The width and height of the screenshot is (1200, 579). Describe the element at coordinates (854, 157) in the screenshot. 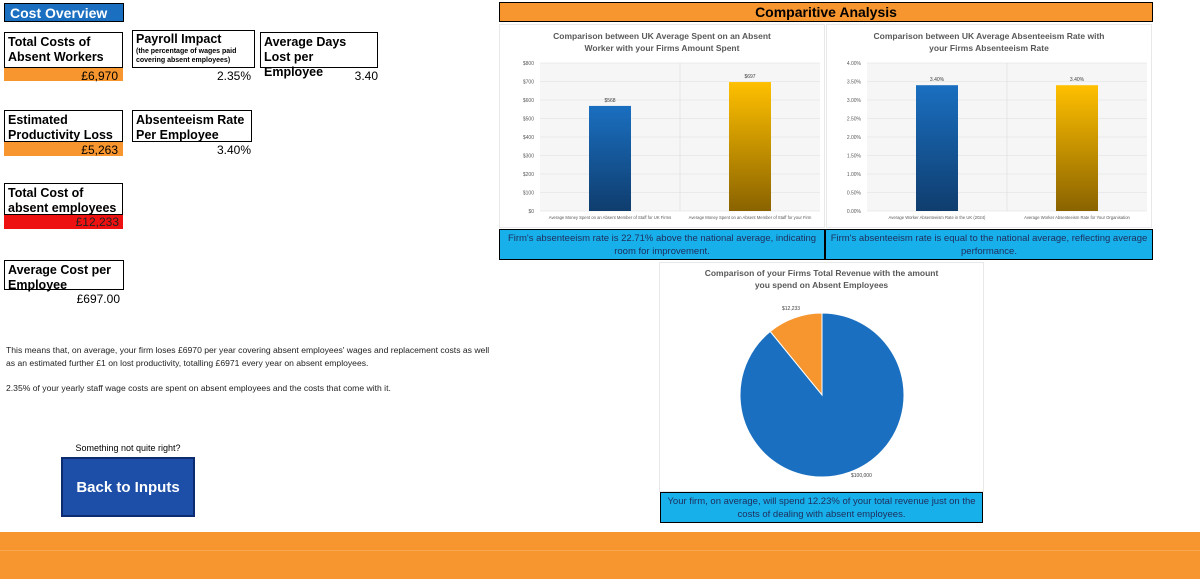

I see `y-tick-label: 1.50%` at that location.